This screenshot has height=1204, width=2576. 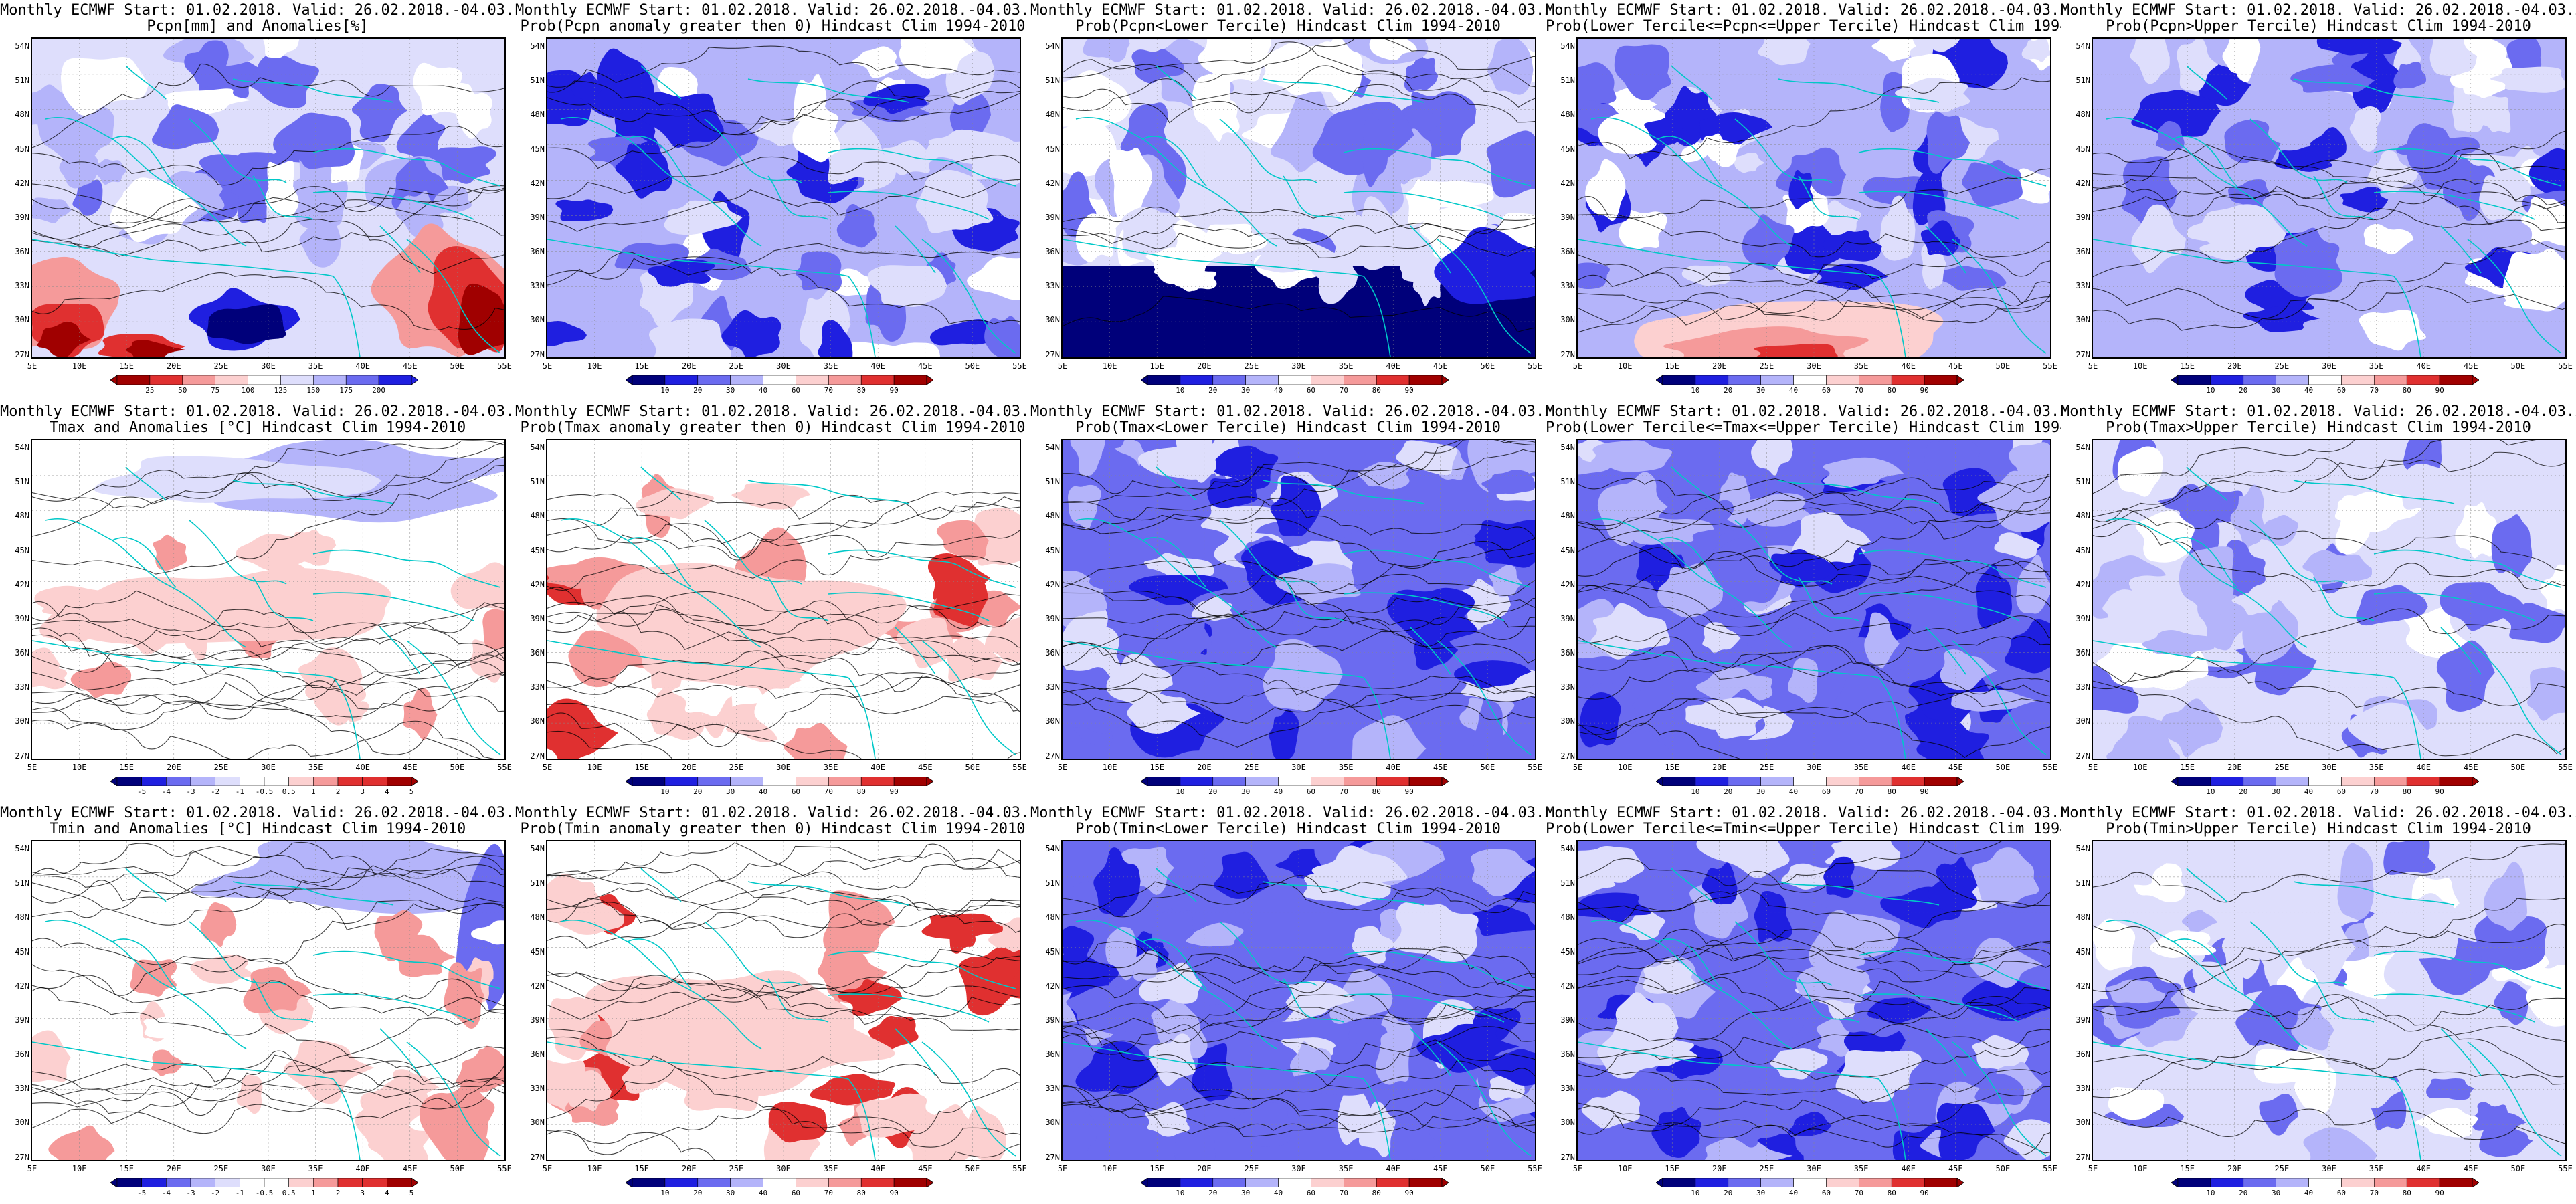 What do you see at coordinates (379, 390) in the screenshot?
I see `colorbar-label: 200` at bounding box center [379, 390].